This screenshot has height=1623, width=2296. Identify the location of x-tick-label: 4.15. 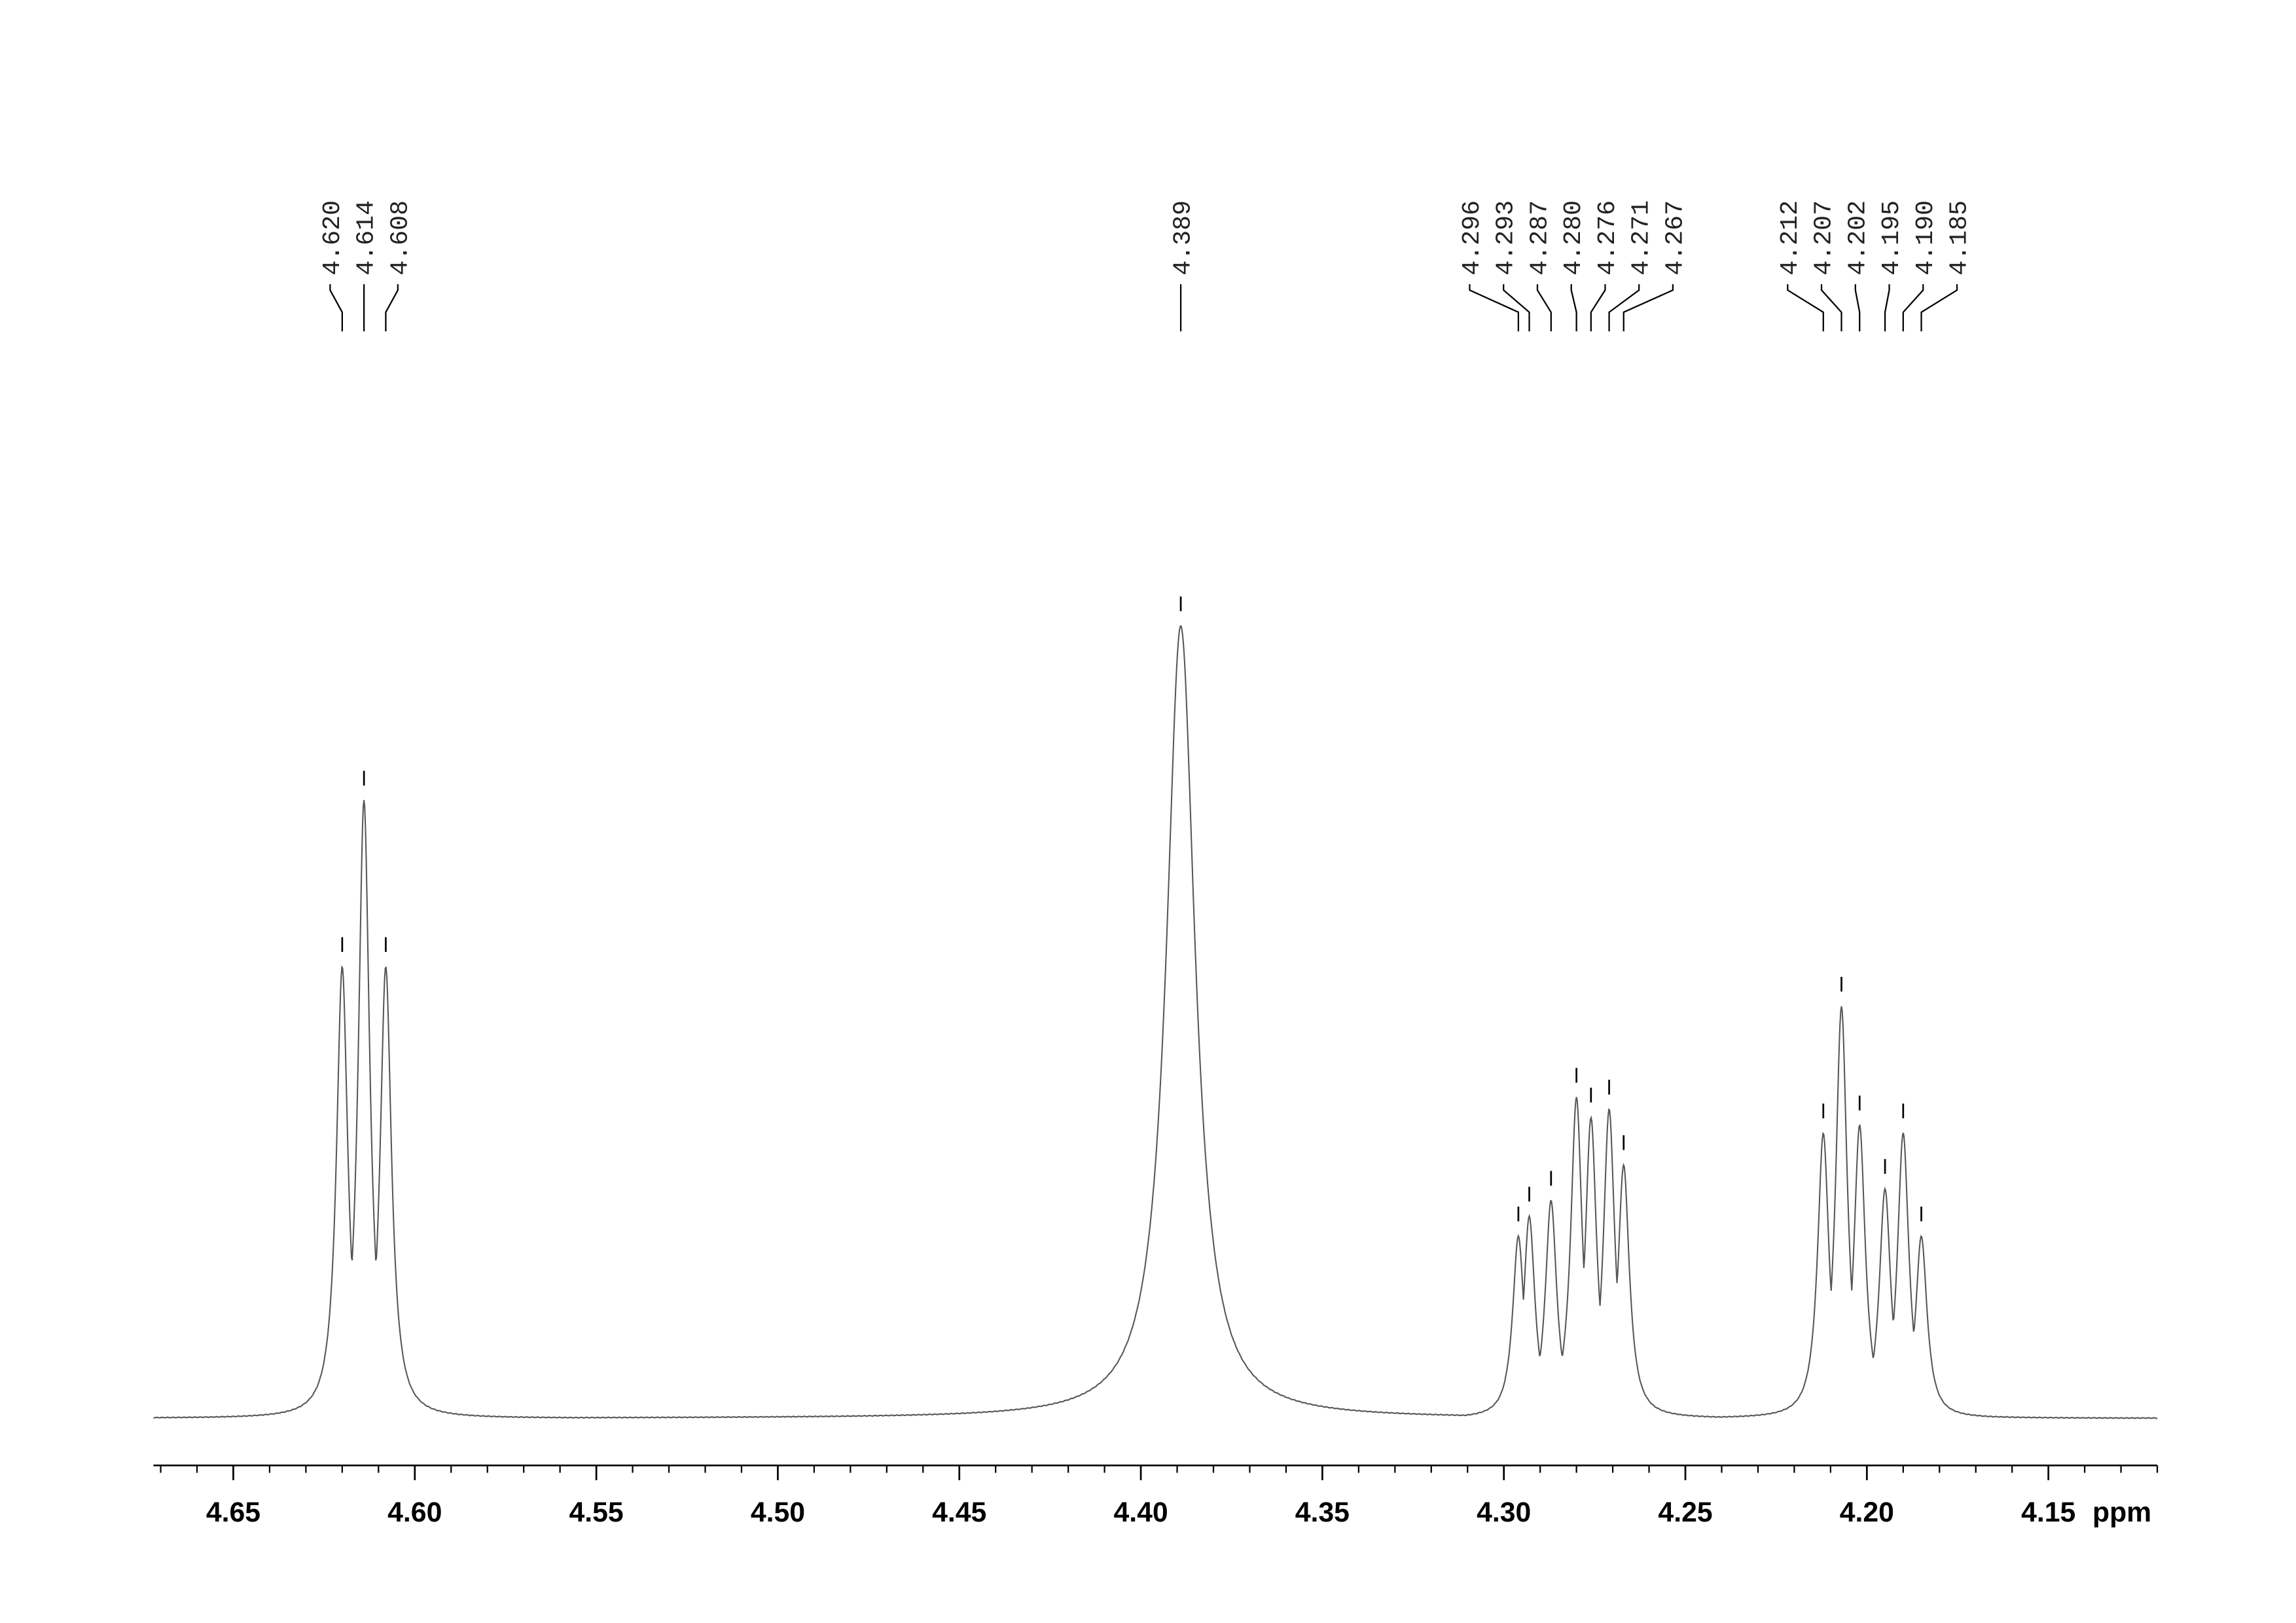
(2048, 1512).